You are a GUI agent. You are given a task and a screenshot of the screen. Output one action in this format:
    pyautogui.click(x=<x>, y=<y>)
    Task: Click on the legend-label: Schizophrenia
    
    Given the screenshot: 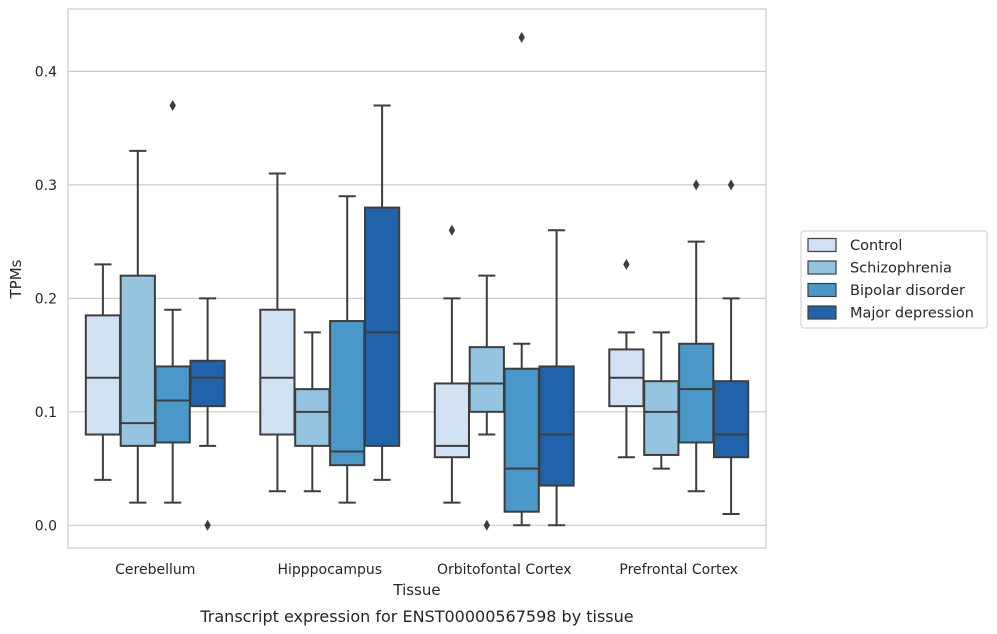 What is the action you would take?
    pyautogui.click(x=901, y=269)
    